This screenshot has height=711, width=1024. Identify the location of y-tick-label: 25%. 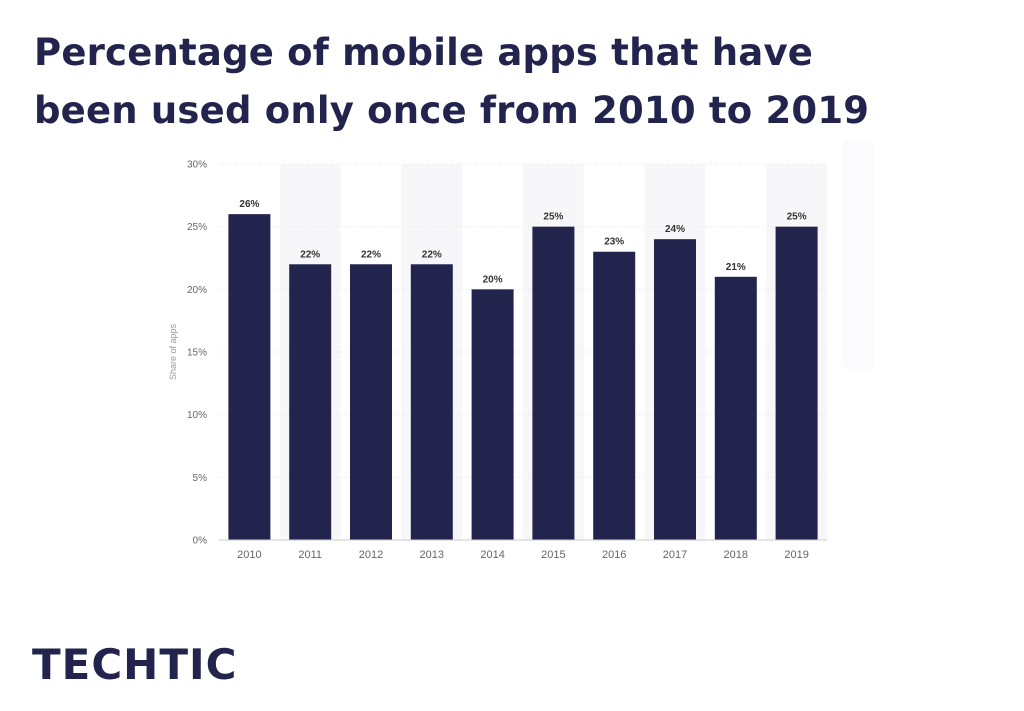
(197, 227).